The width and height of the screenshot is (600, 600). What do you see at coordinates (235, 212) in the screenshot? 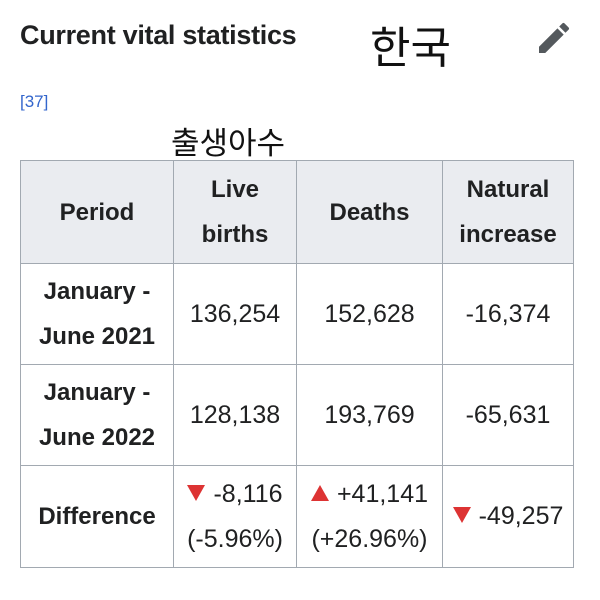
I see `header-live-births: Live births` at bounding box center [235, 212].